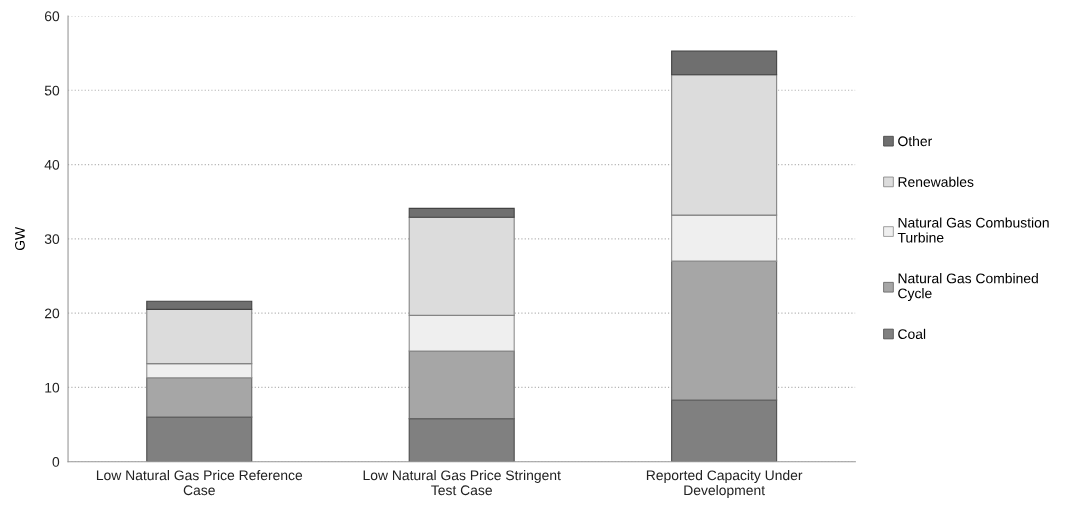 This screenshot has height=517, width=1080. What do you see at coordinates (199, 483) in the screenshot?
I see `x-tick-label: Low Natural Gas Price Reference Case` at bounding box center [199, 483].